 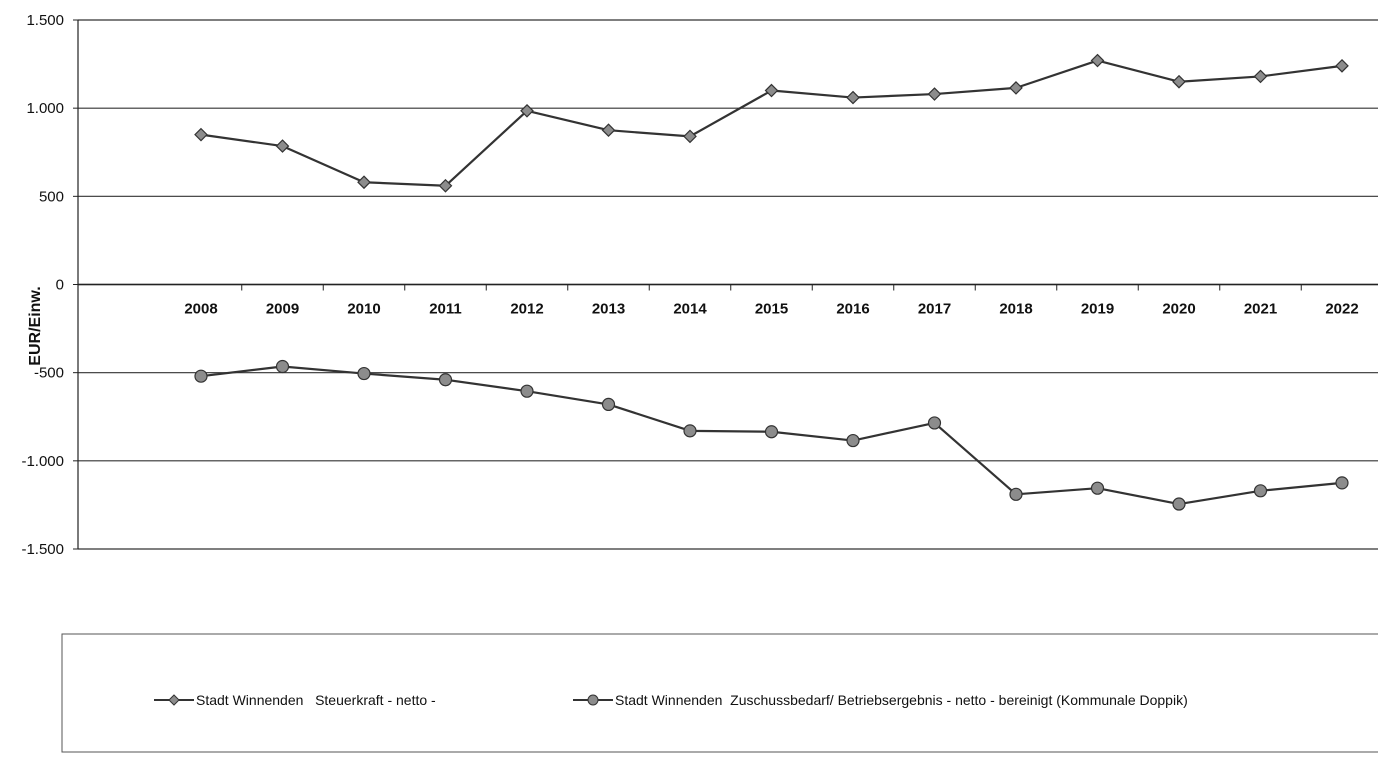 I want to click on x-tick-label: 2016, so click(x=852, y=309).